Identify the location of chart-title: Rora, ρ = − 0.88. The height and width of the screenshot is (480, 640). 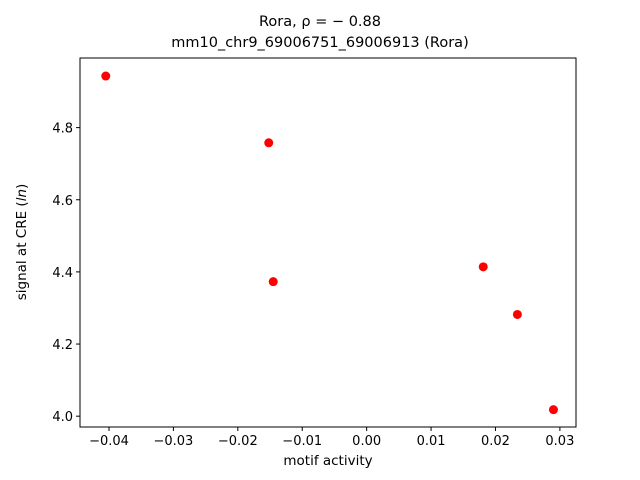
(320, 22).